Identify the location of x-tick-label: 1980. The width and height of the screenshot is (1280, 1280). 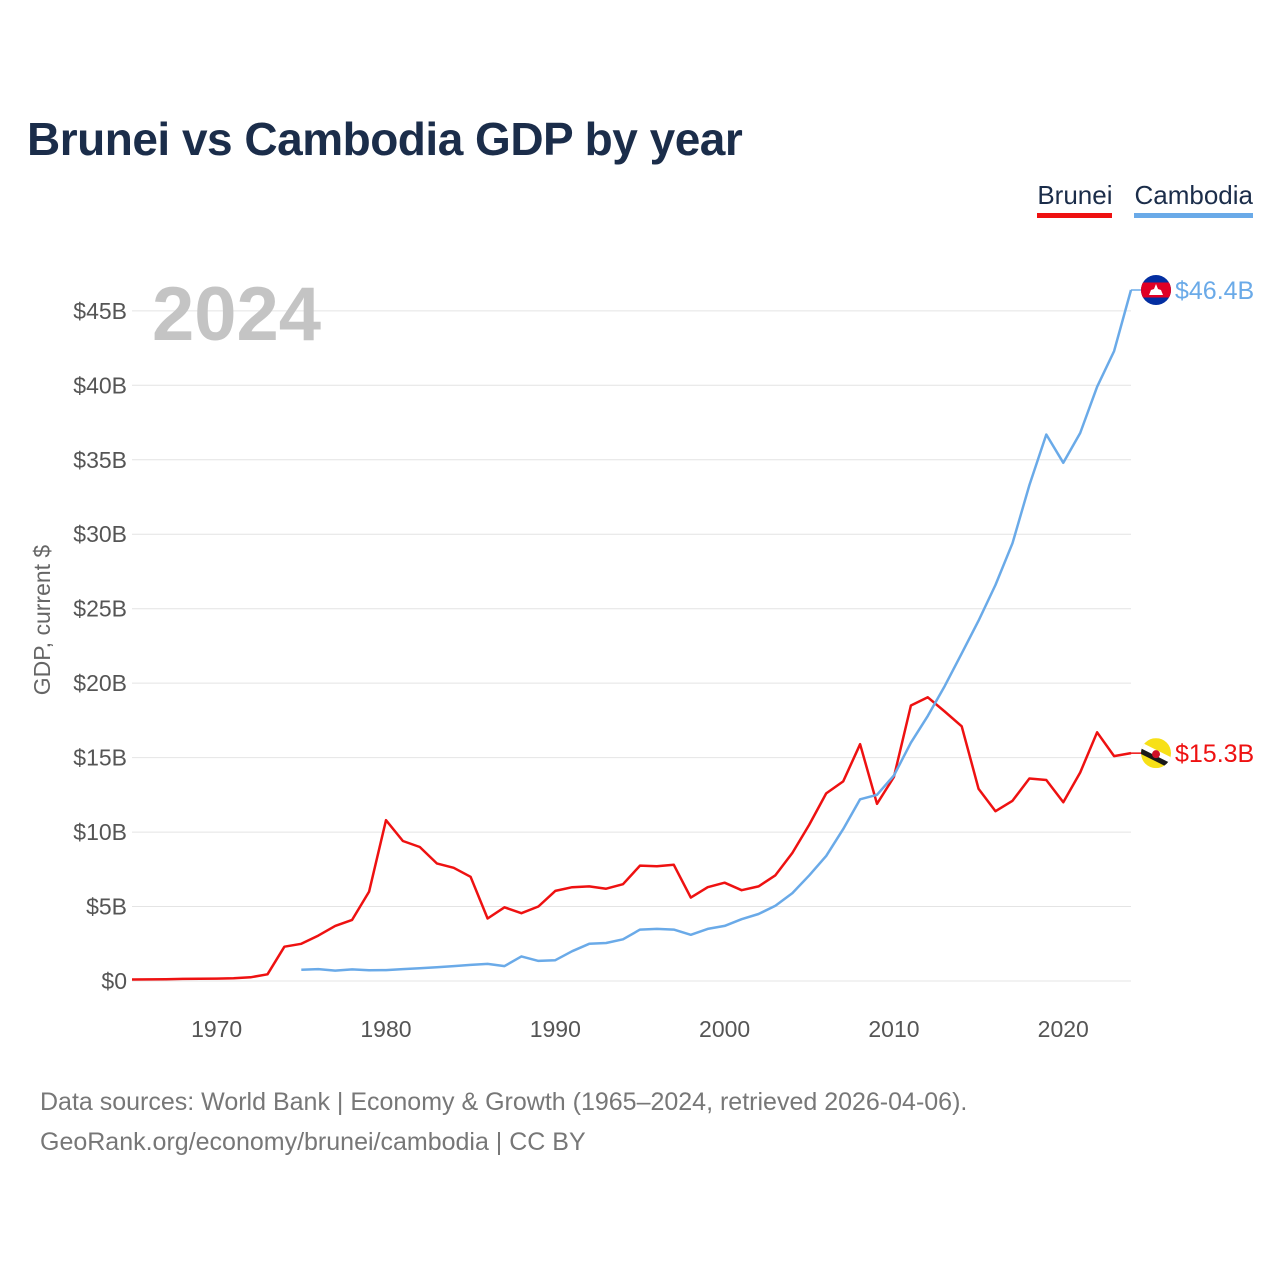
(385, 1029).